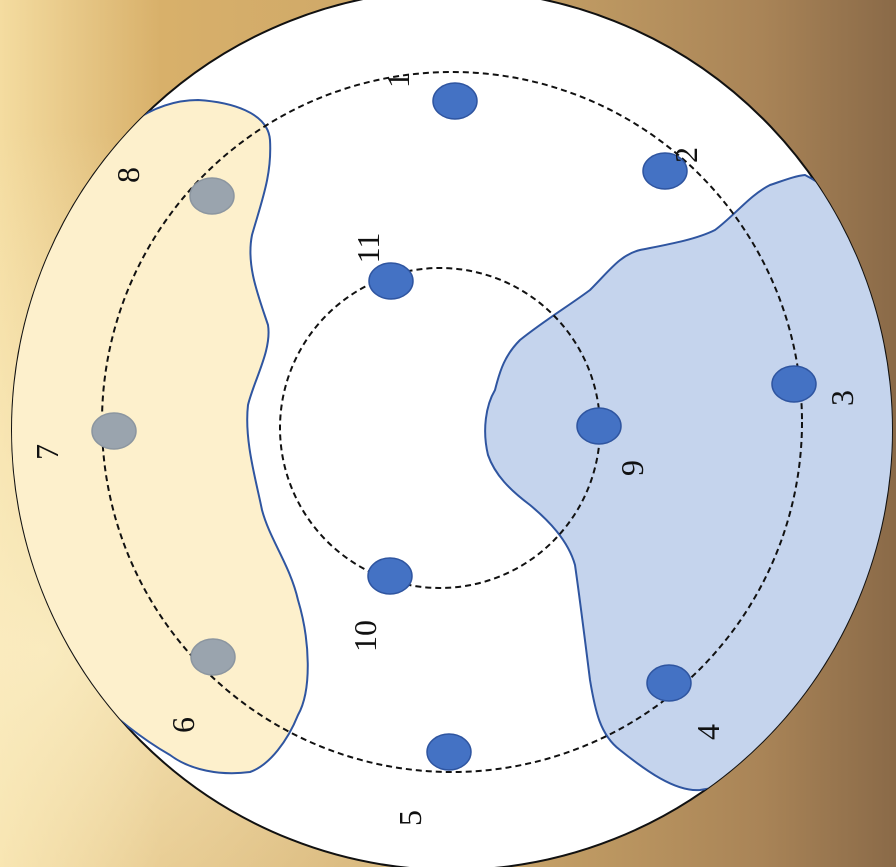 The image size is (896, 867). Describe the element at coordinates (47, 452) in the screenshot. I see `point-label-7: 7` at that location.